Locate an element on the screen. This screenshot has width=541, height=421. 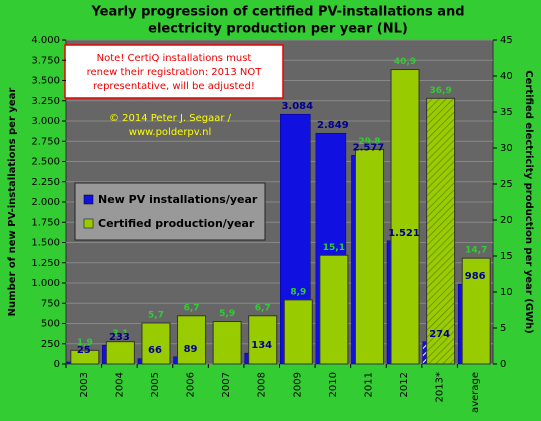
y2-tick-label: 45 is located at coordinates (506, 40).